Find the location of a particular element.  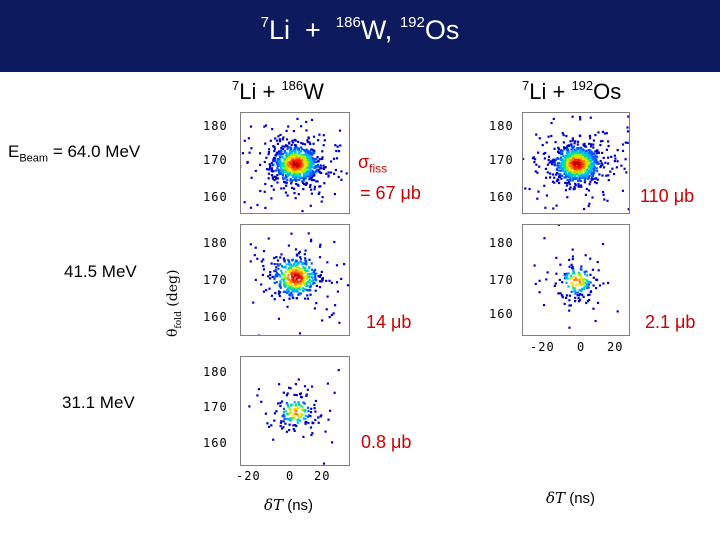

column-title-w: 7Li + 186W is located at coordinates (278, 91).